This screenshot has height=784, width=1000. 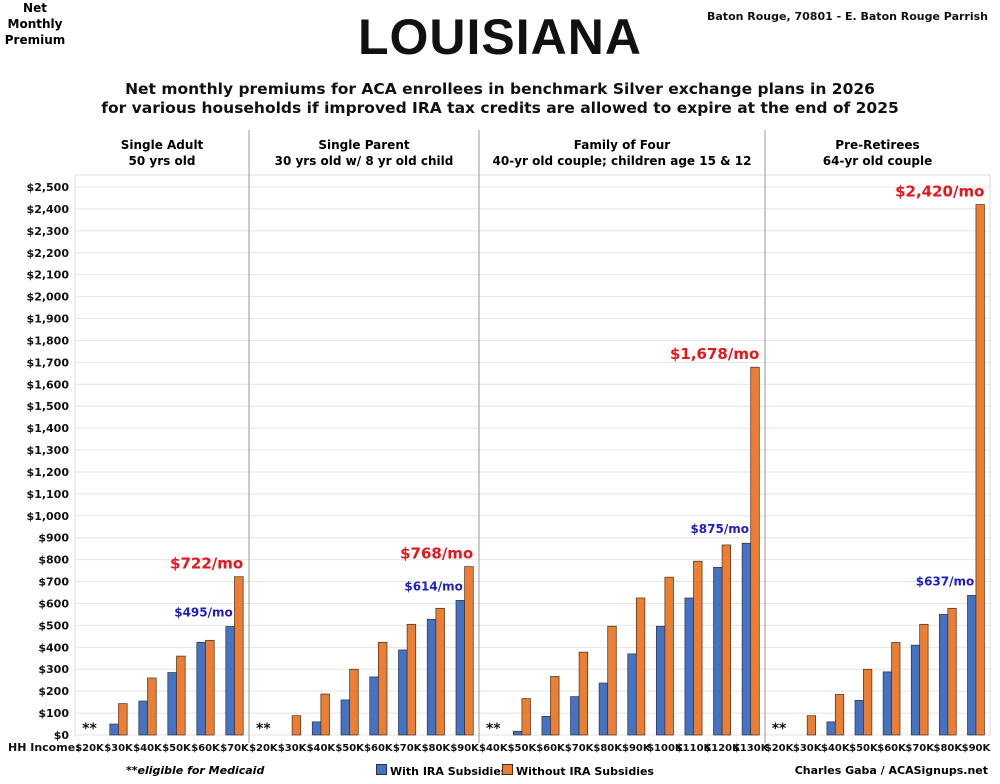 I want to click on x-tick-label: $100K, so click(x=665, y=748).